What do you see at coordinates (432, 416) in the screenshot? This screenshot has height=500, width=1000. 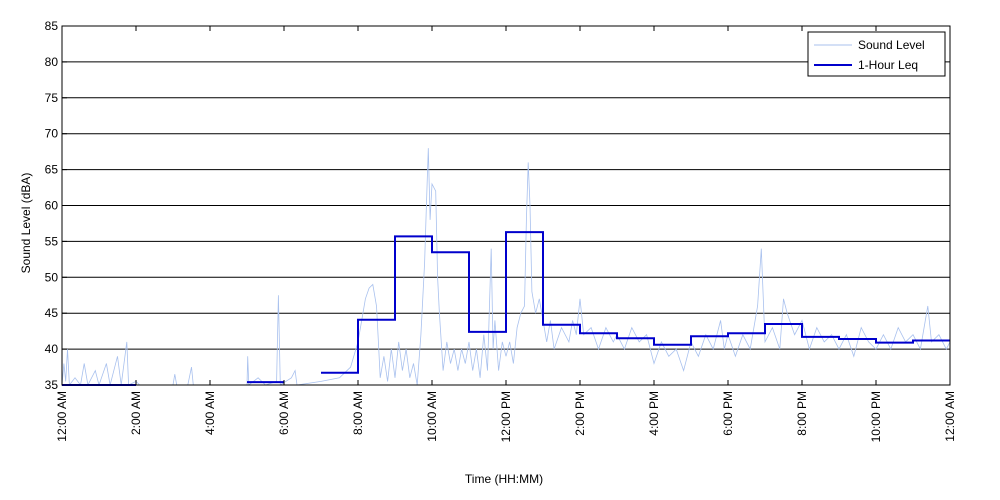 I see `x-tick-label-5: 10:00 AM` at bounding box center [432, 416].